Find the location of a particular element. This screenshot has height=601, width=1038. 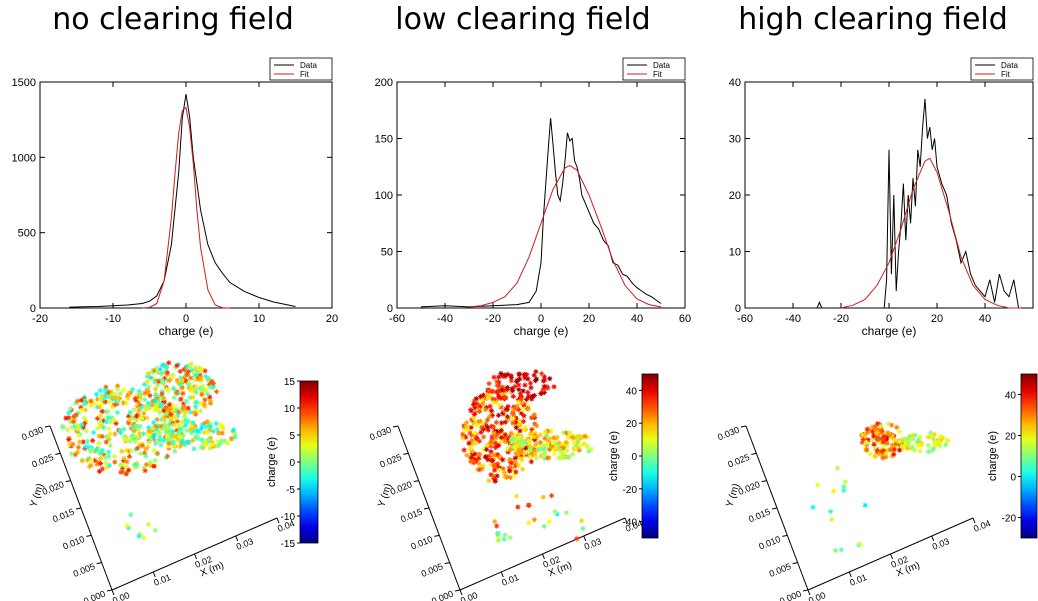

x-axis-label: charge (e) is located at coordinates (889, 331).